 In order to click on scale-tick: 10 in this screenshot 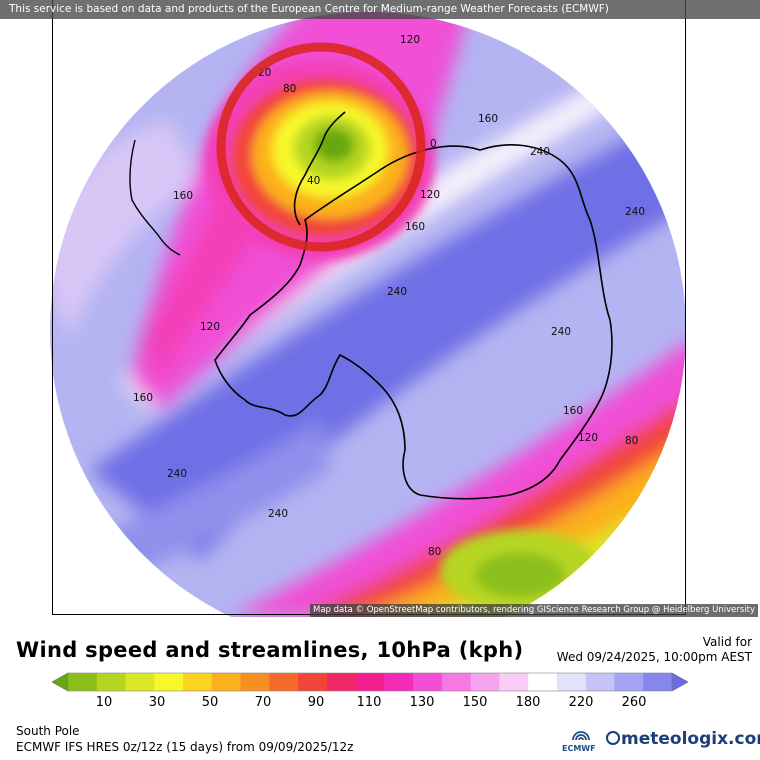, I will do `click(104, 702)`.